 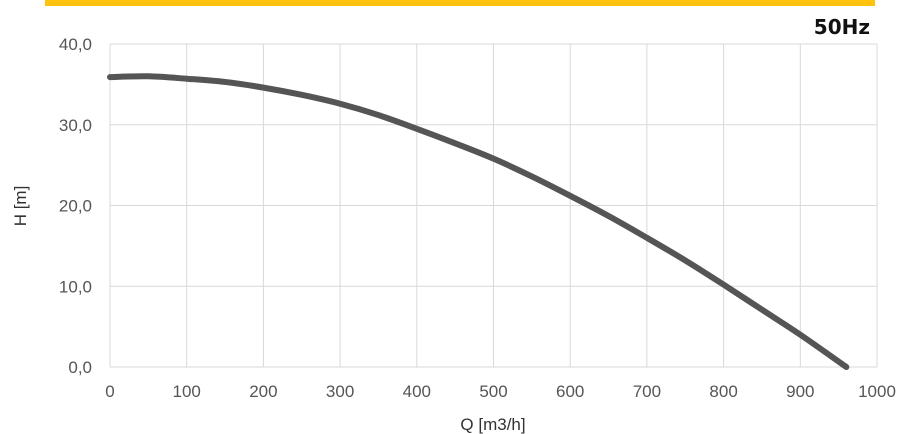 What do you see at coordinates (460, 3) in the screenshot?
I see `top-accent-bar` at bounding box center [460, 3].